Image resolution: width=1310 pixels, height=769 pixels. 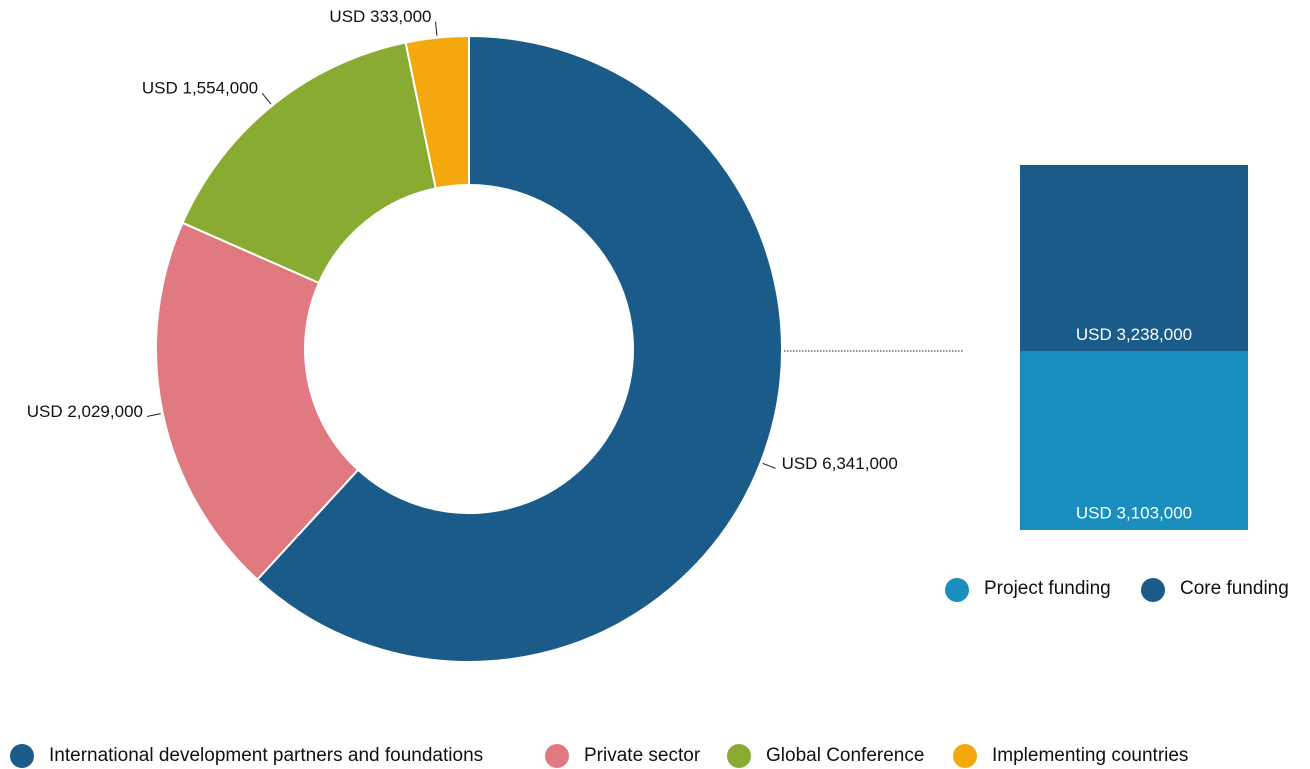 I want to click on legend-label: Project funding, so click(x=1047, y=588).